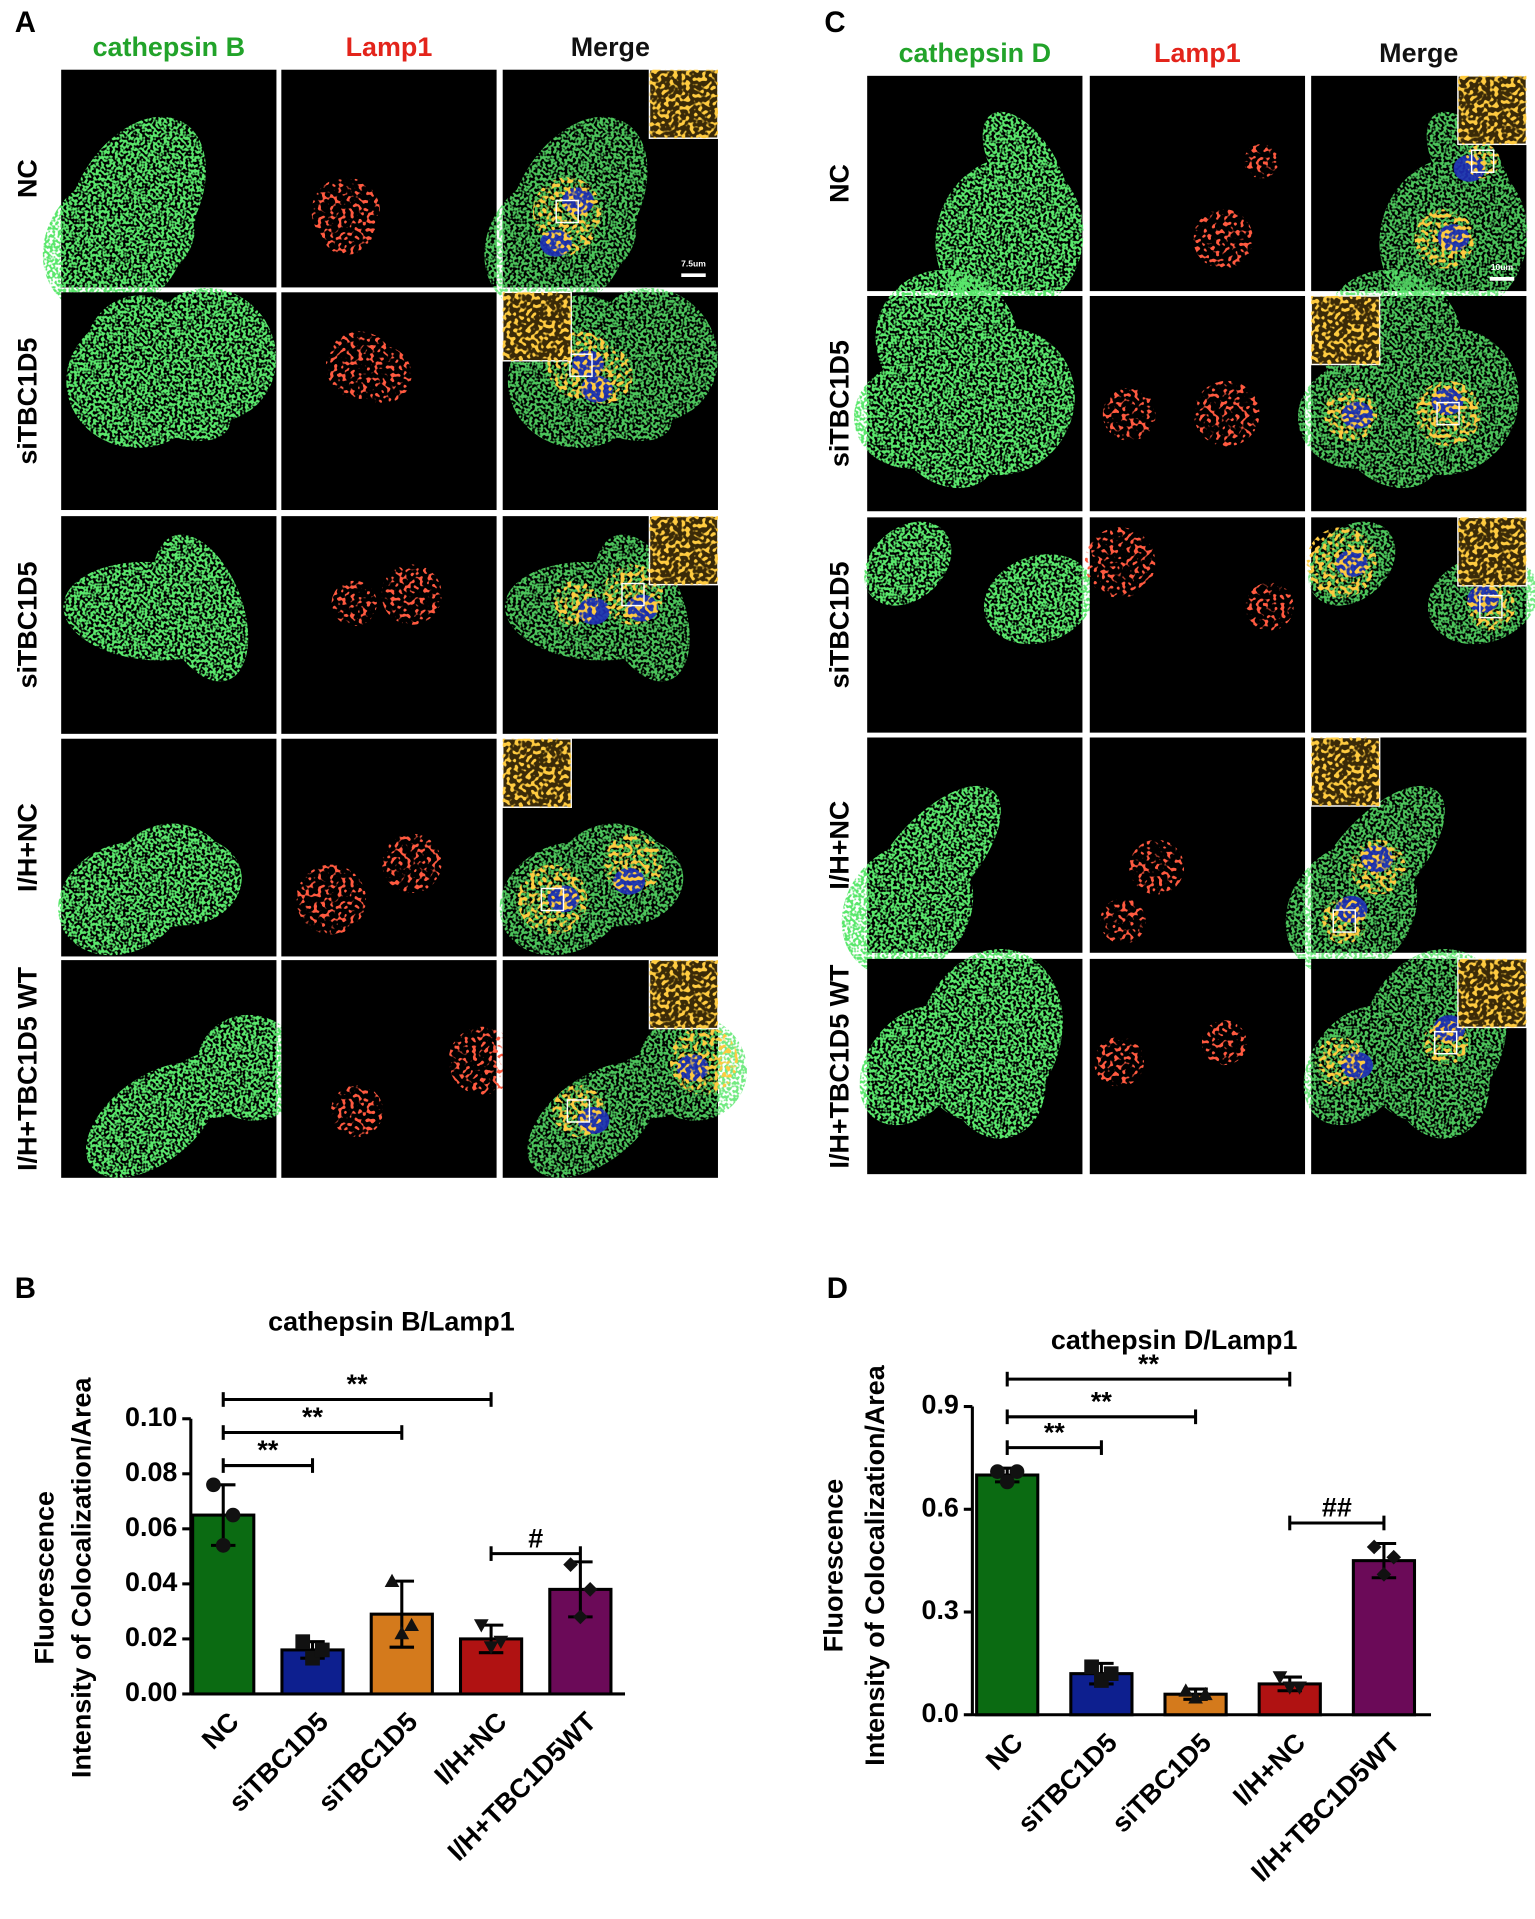 Image resolution: width=1535 pixels, height=1919 pixels. What do you see at coordinates (27, 1068) in the screenshot?
I see `row-label: I/H+TBC1D5 WT` at bounding box center [27, 1068].